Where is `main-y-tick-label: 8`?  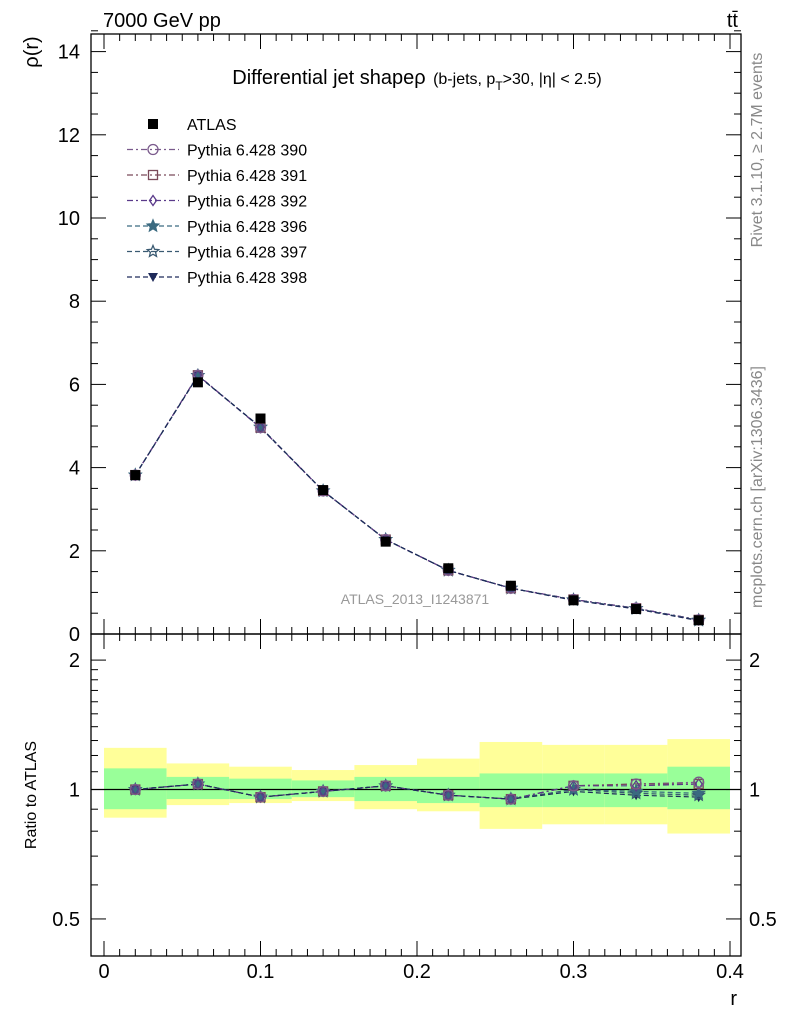 main-y-tick-label: 8 is located at coordinates (74, 302).